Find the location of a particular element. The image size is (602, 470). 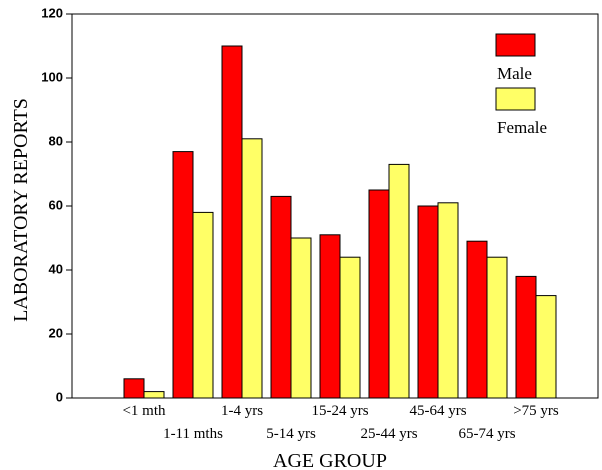

x-tick-label: <1 mth is located at coordinates (144, 411).